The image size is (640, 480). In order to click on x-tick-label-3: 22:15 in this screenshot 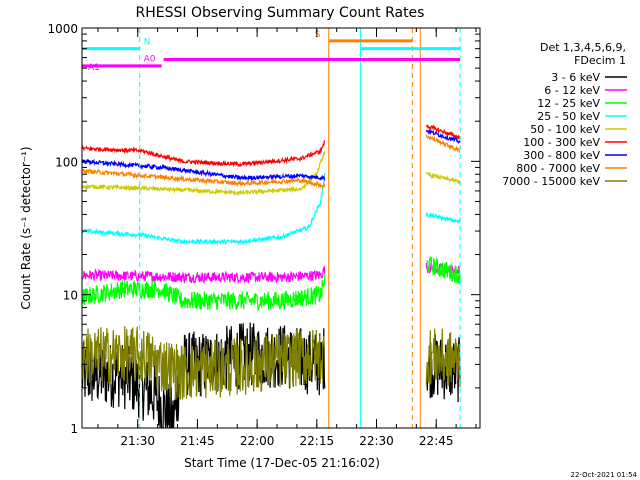, I will do `click(317, 441)`.